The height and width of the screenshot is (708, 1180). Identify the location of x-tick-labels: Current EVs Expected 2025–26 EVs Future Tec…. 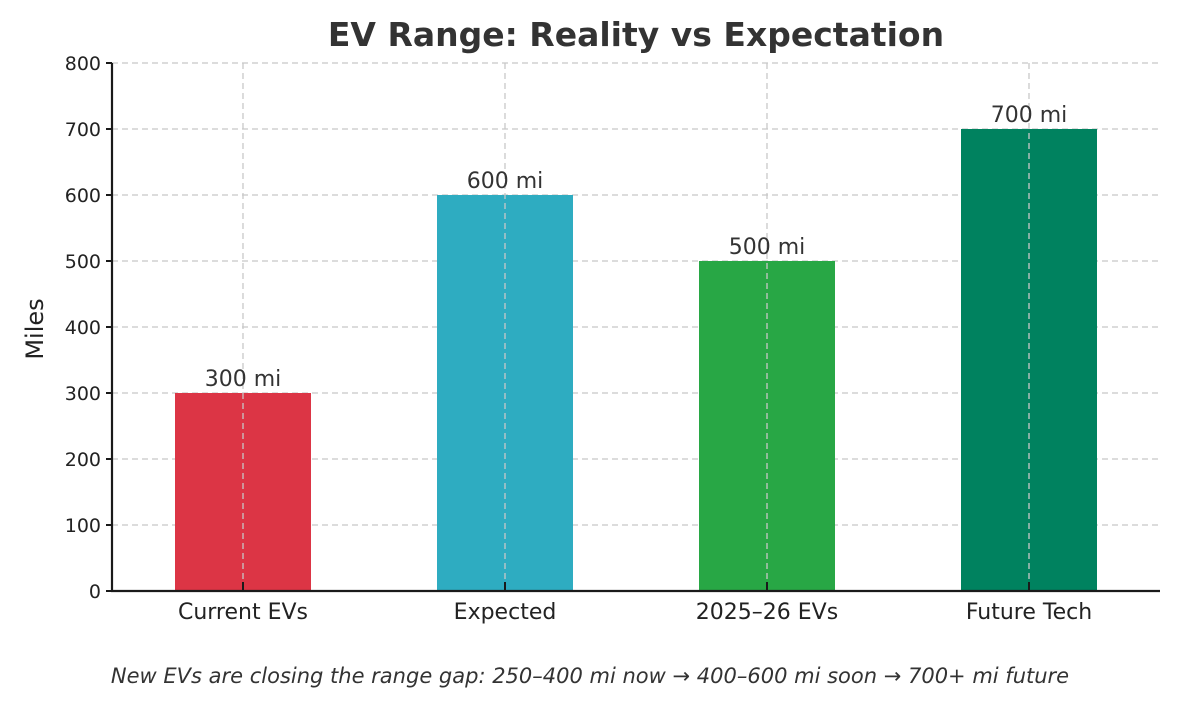
(635, 612).